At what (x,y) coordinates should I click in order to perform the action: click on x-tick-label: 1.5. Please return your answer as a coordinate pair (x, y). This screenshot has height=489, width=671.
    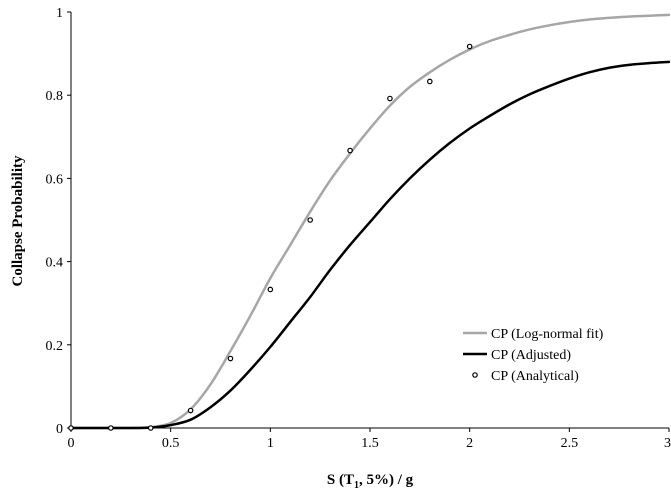
    Looking at the image, I should click on (370, 443).